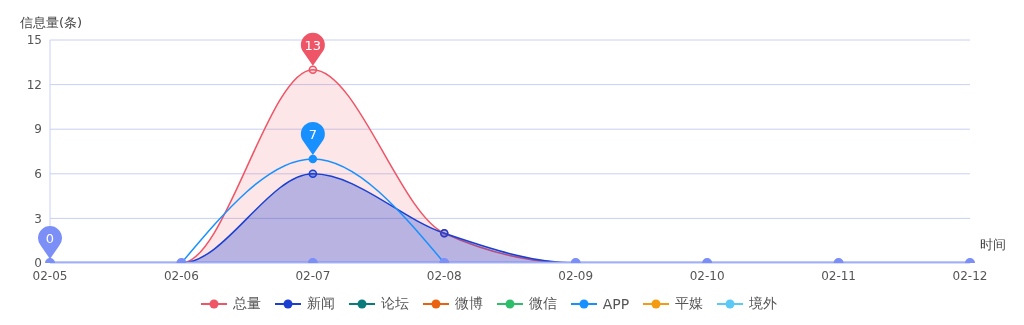 Image resolution: width=1024 pixels, height=325 pixels. Describe the element at coordinates (51, 23) in the screenshot. I see `y-axis-title: 信息量(条)` at that location.